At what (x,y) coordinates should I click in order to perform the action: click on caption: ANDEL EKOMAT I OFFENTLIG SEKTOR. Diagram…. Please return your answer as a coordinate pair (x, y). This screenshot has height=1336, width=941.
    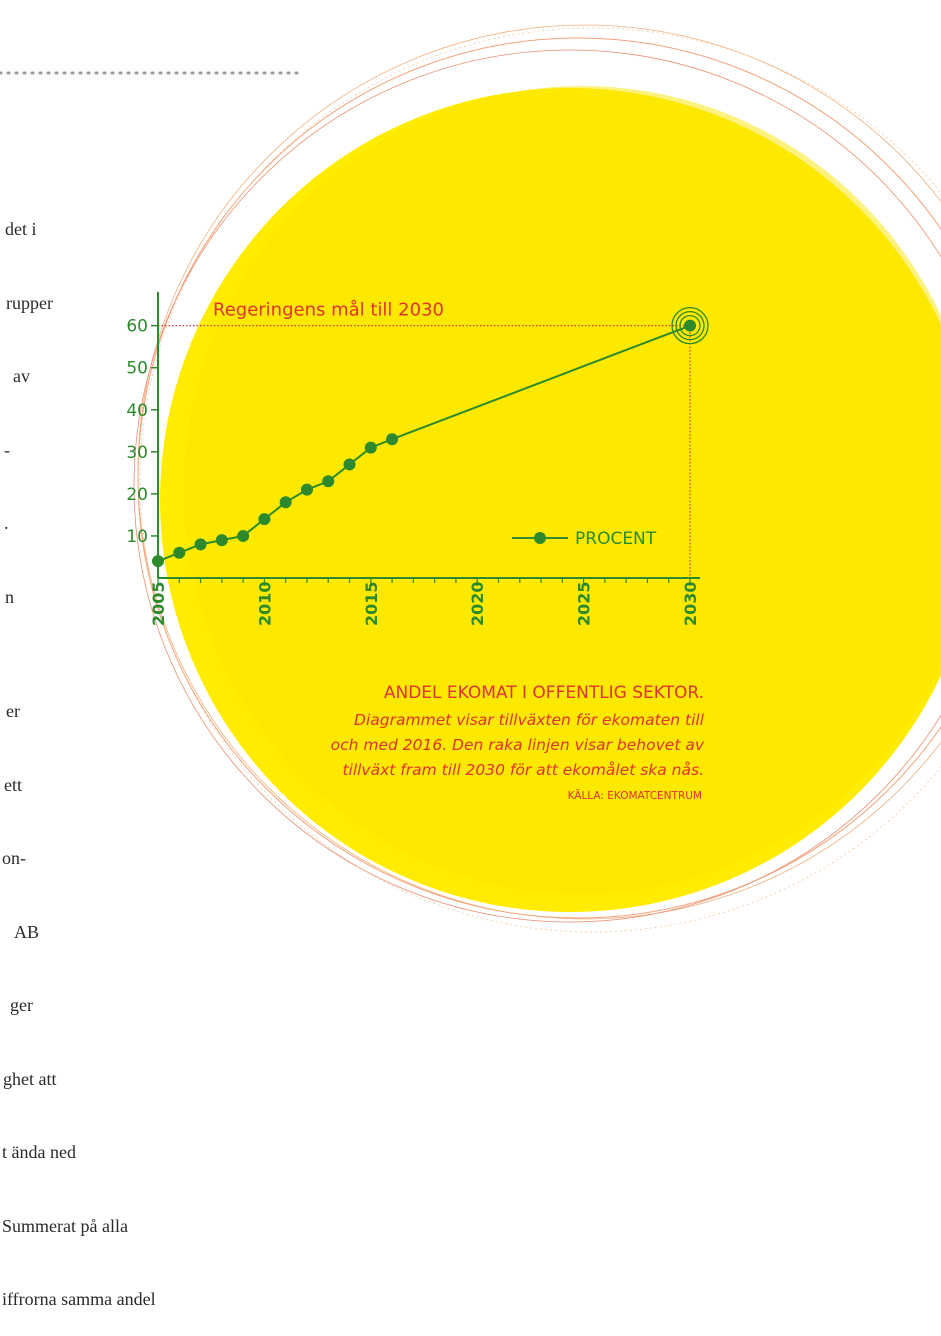
    Looking at the image, I should click on (518, 742).